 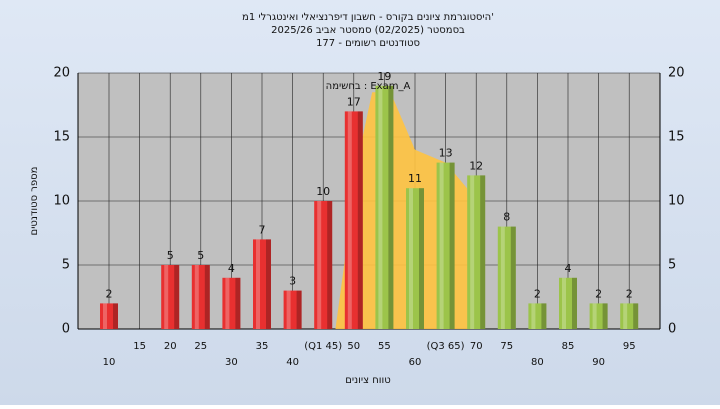 What do you see at coordinates (354, 101) in the screenshot?
I see `data-label: 17` at bounding box center [354, 101].